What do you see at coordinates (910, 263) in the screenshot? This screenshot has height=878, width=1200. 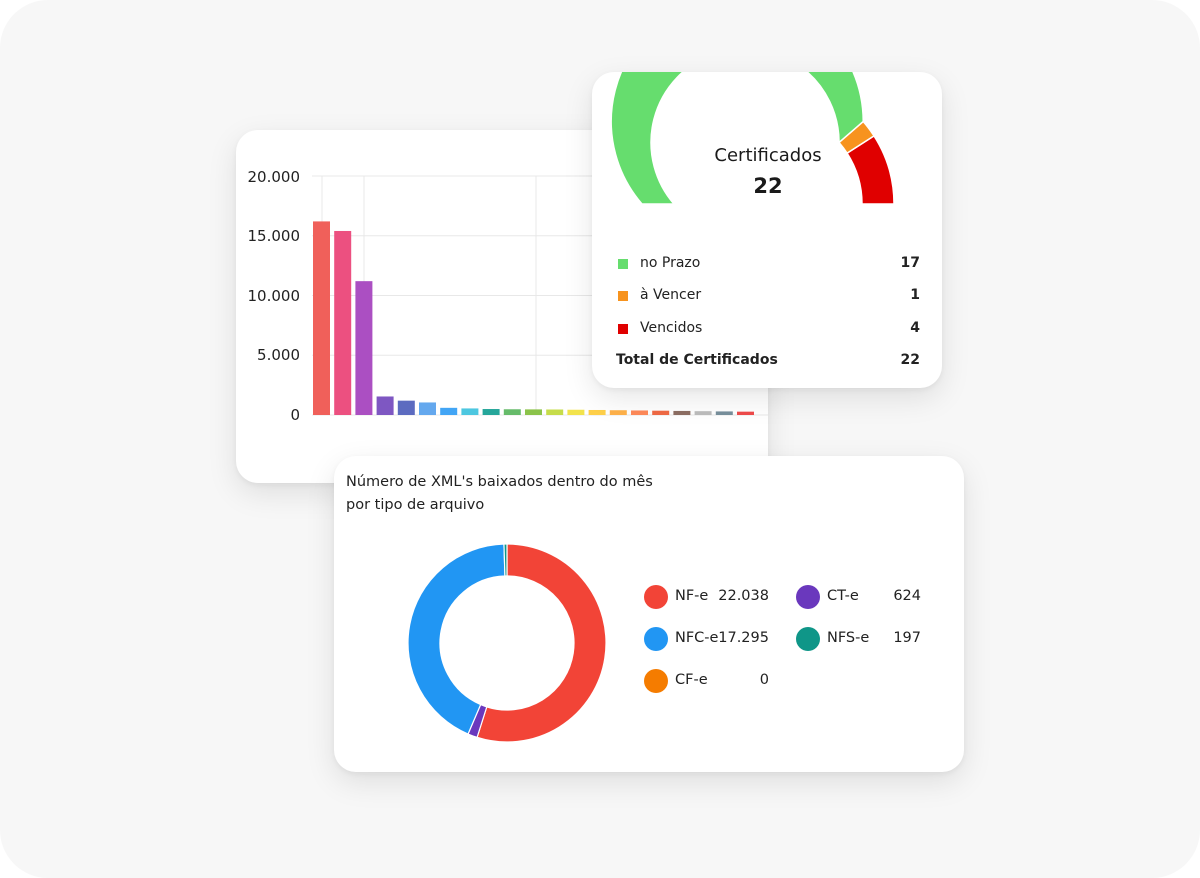 I see `legend-value: 17` at bounding box center [910, 263].